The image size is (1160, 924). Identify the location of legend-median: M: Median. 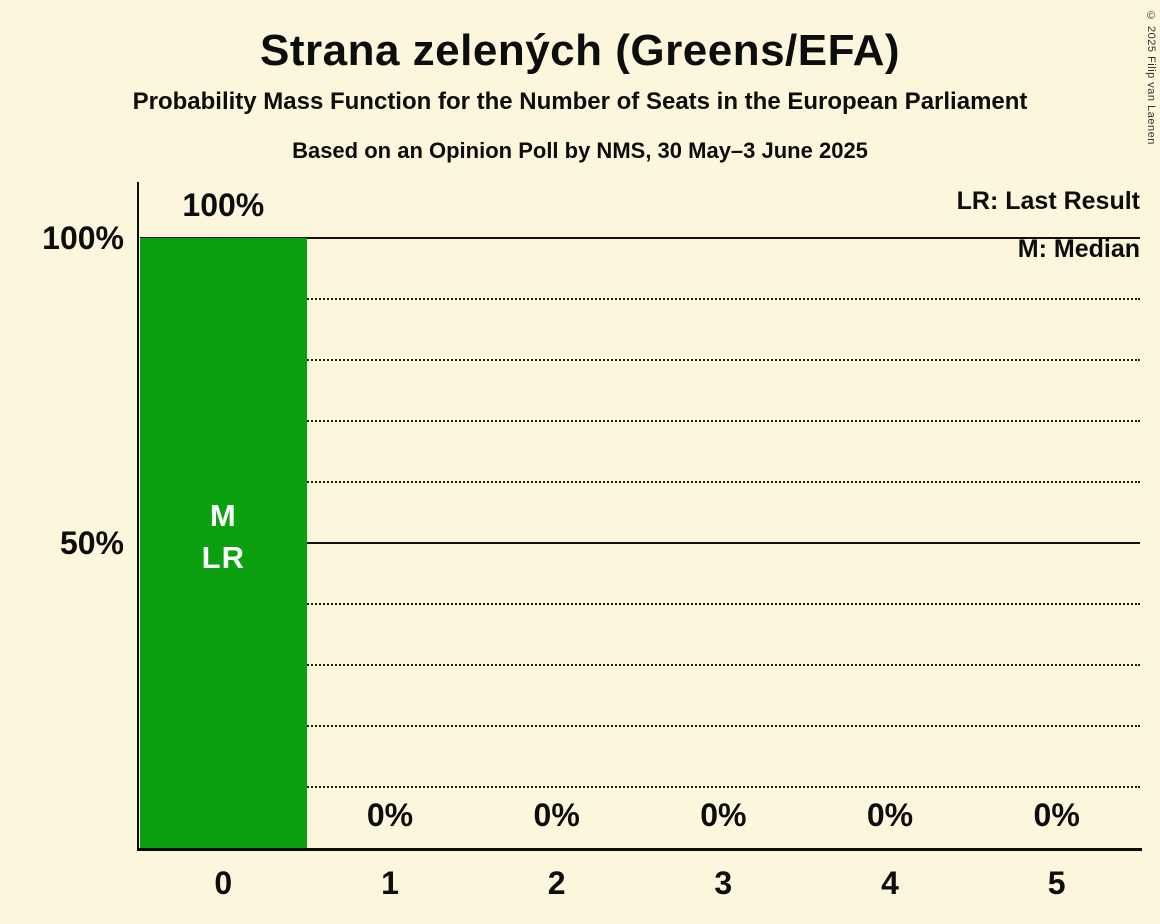
(1078, 249).